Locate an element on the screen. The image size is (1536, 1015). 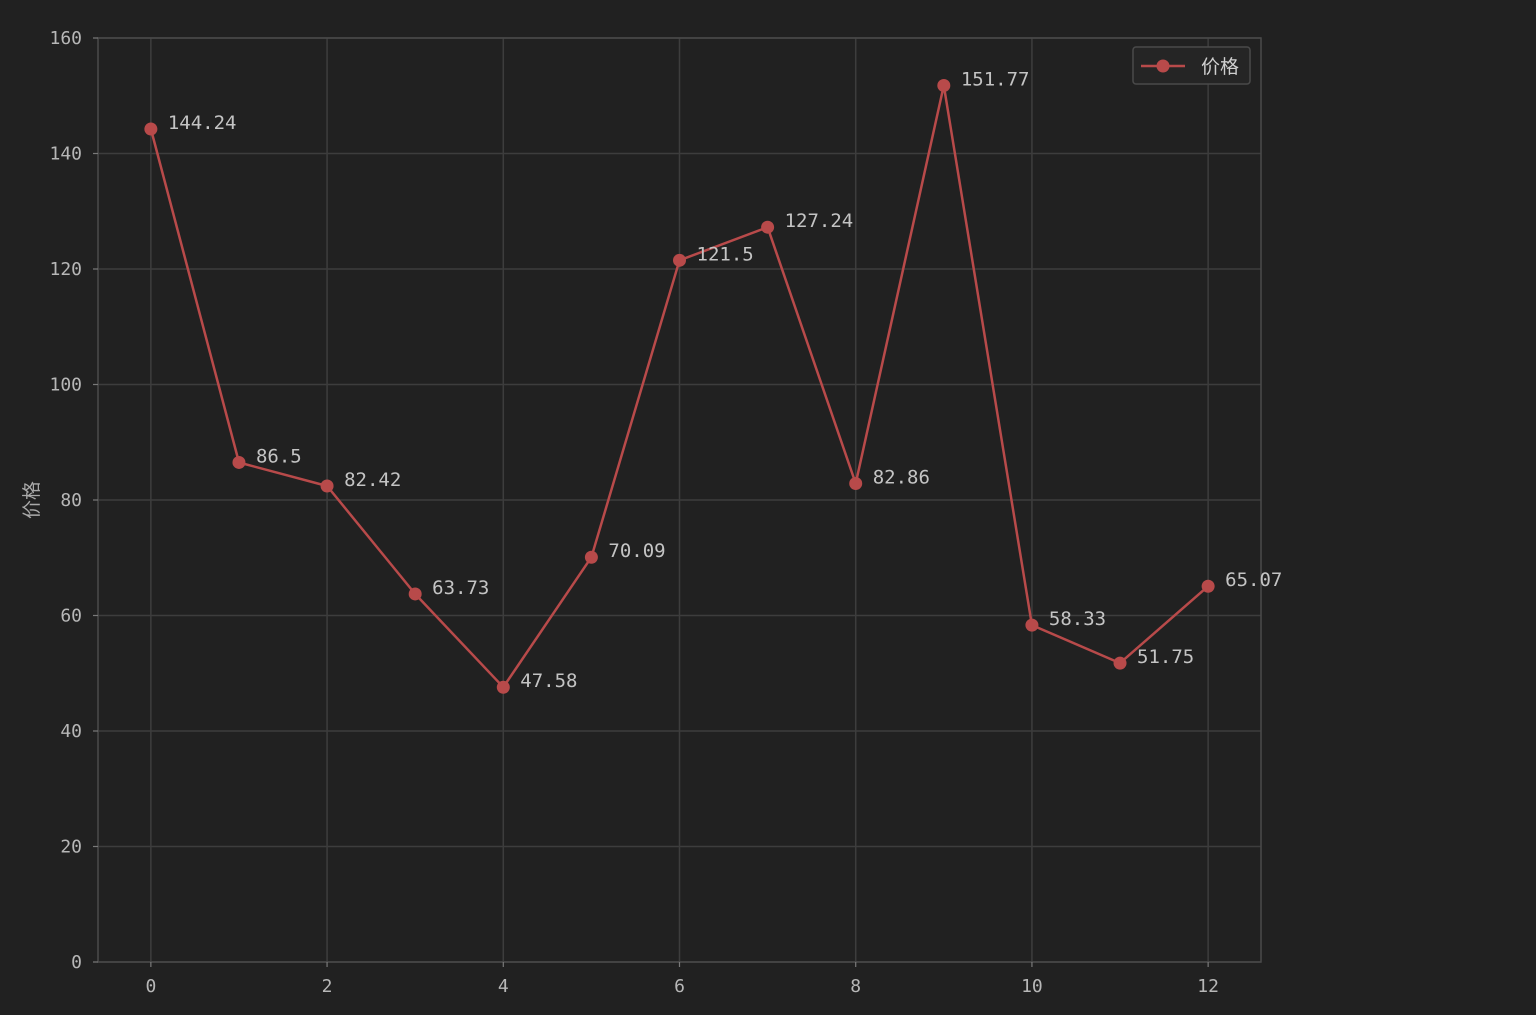
legend: 价格 is located at coordinates (1191, 65).